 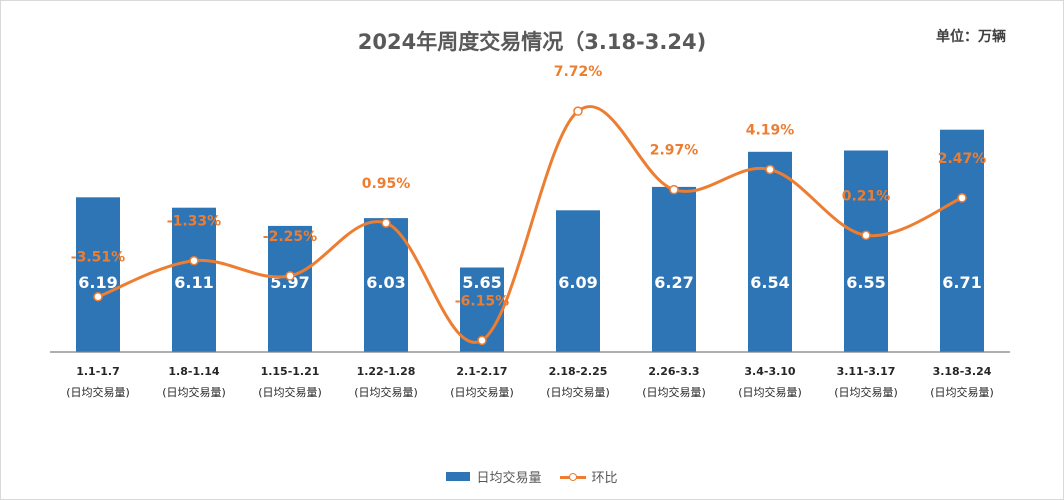 I want to click on x-tick-label: 1.8-1.14, so click(x=194, y=371).